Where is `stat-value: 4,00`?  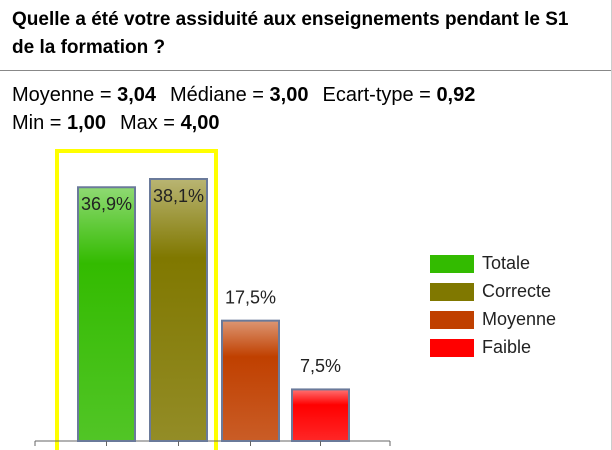
stat-value: 4,00 is located at coordinates (200, 123).